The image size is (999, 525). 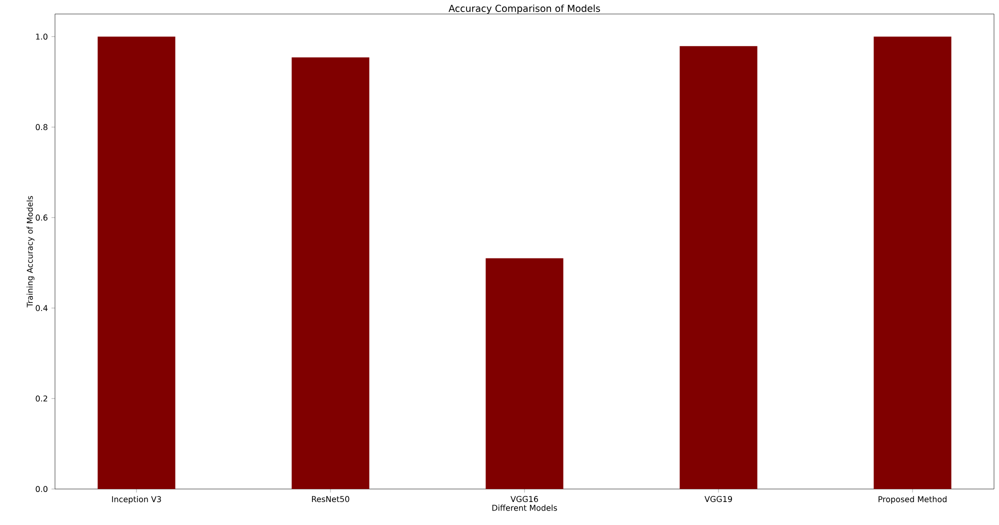 I want to click on y-tick-label: 0.6, so click(x=42, y=217).